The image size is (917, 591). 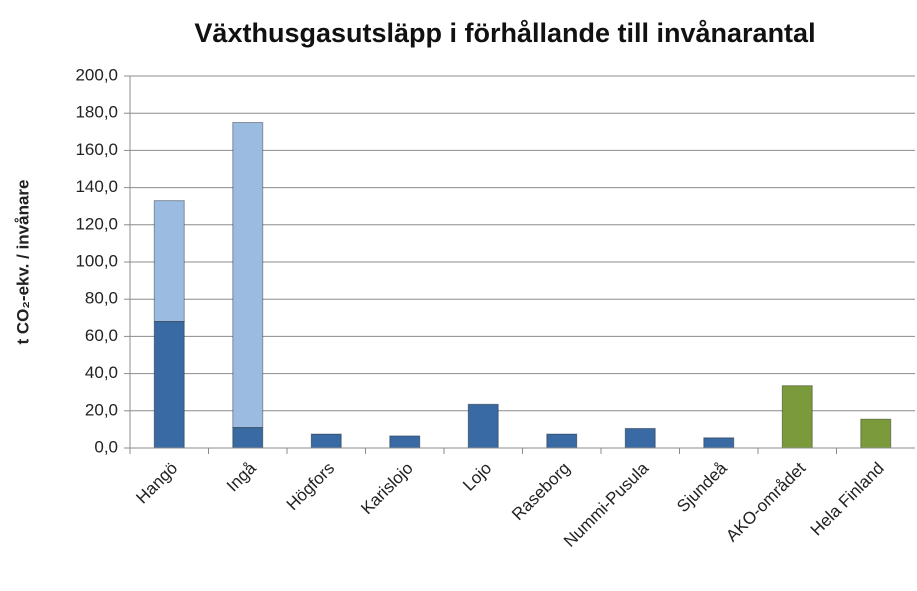 I want to click on x-tick-label: Ingå, so click(x=241, y=476).